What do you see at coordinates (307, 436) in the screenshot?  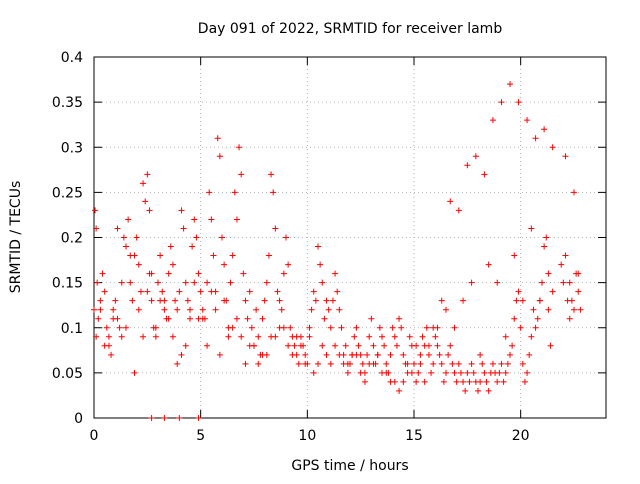 I see `x-tick-label: 10` at bounding box center [307, 436].